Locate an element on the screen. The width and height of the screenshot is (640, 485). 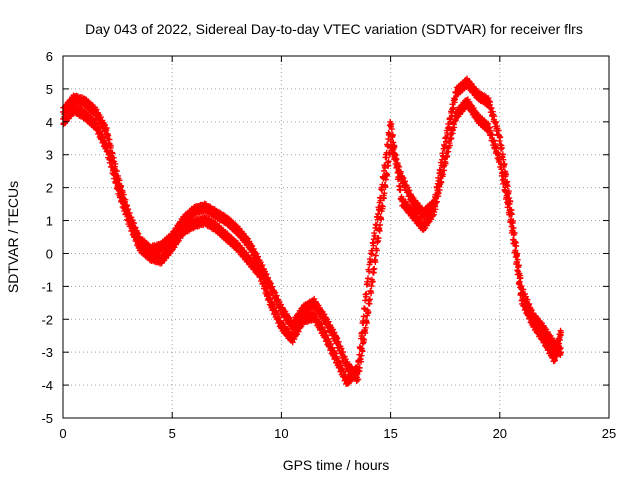
x-tick-label: 10 is located at coordinates (281, 433).